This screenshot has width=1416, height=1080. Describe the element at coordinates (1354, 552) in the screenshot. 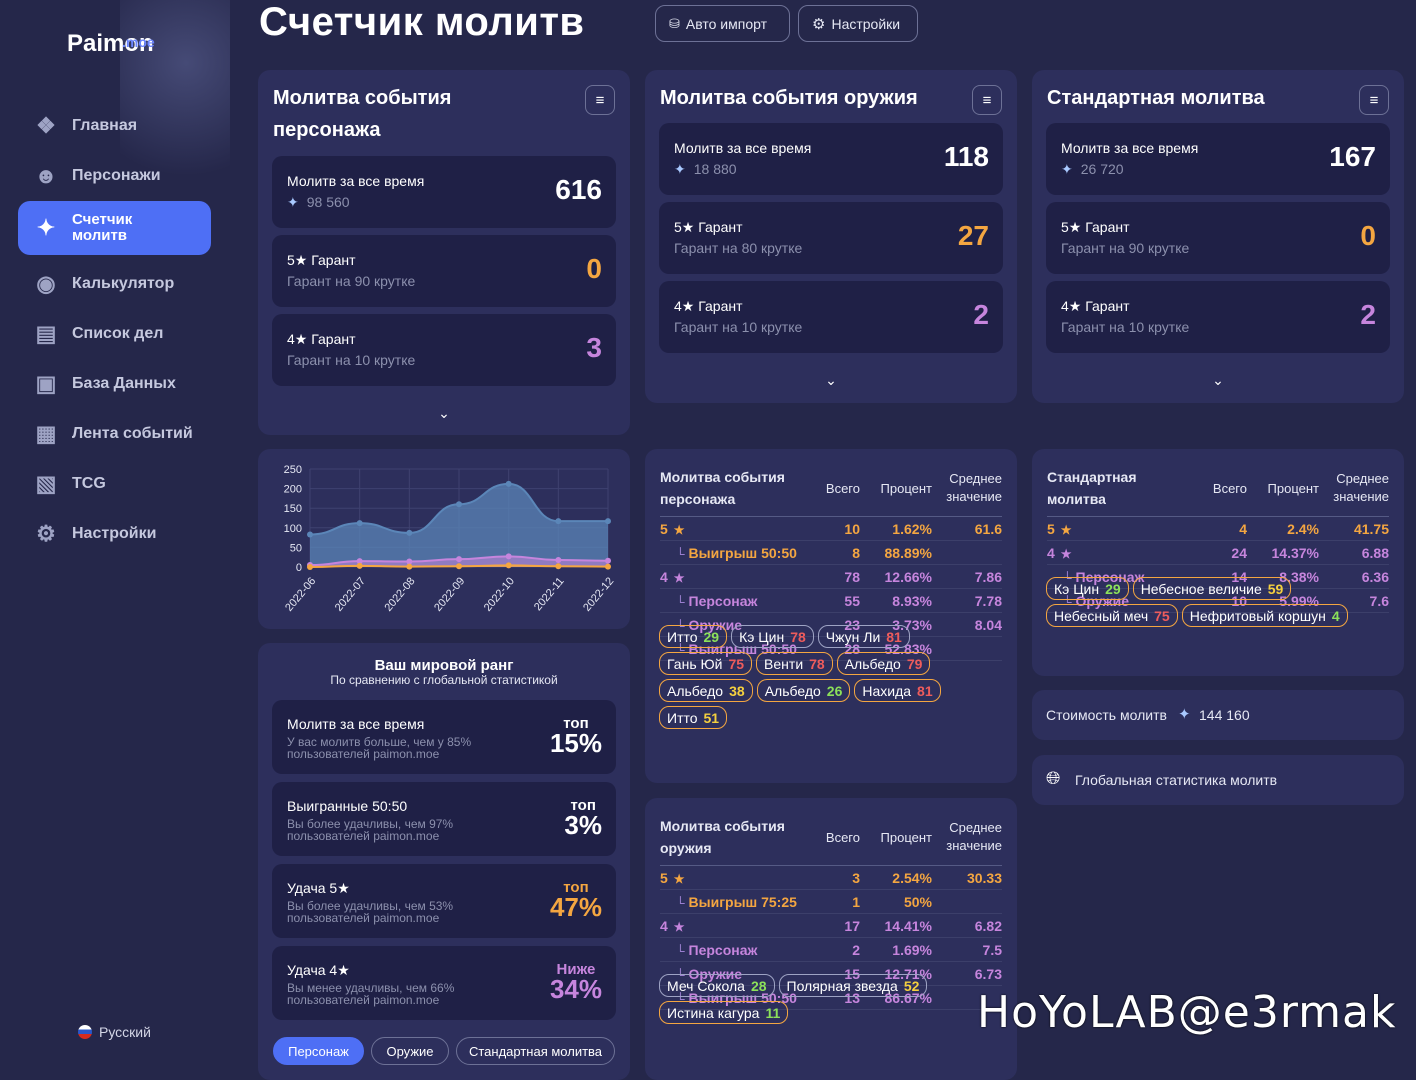

I see `row-avg: 6.88` at that location.